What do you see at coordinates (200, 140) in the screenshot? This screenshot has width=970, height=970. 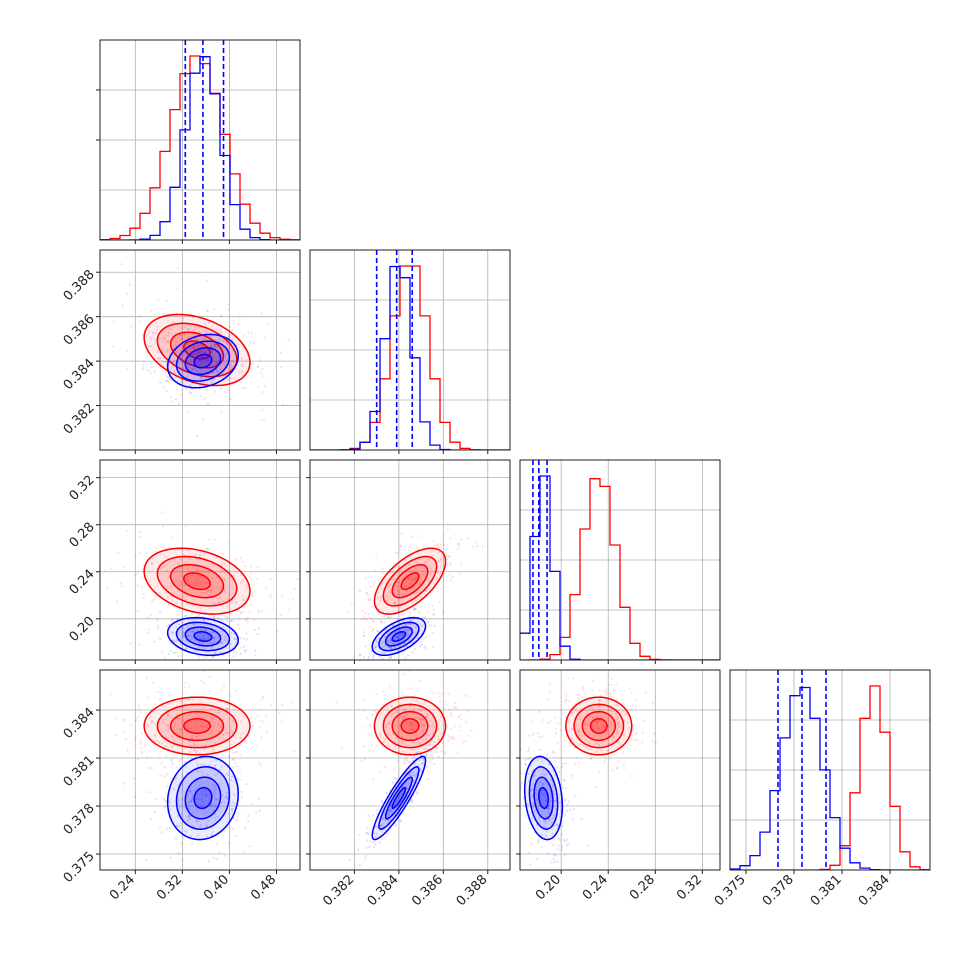 I see `plot-area` at bounding box center [200, 140].